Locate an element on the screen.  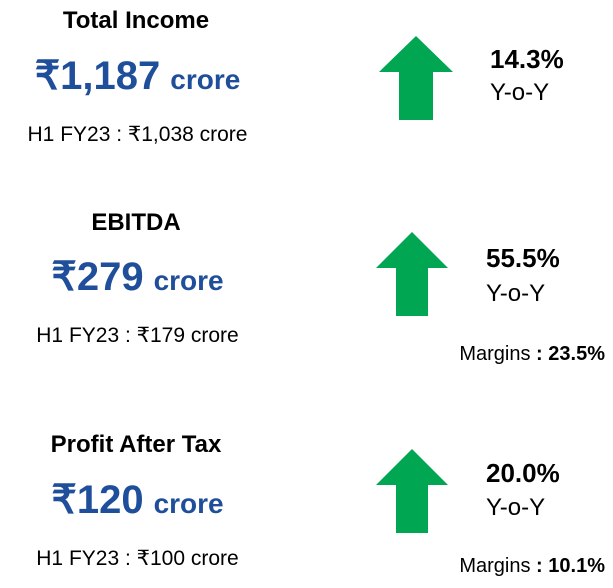
growth-percent: 55.5% is located at coordinates (523, 258).